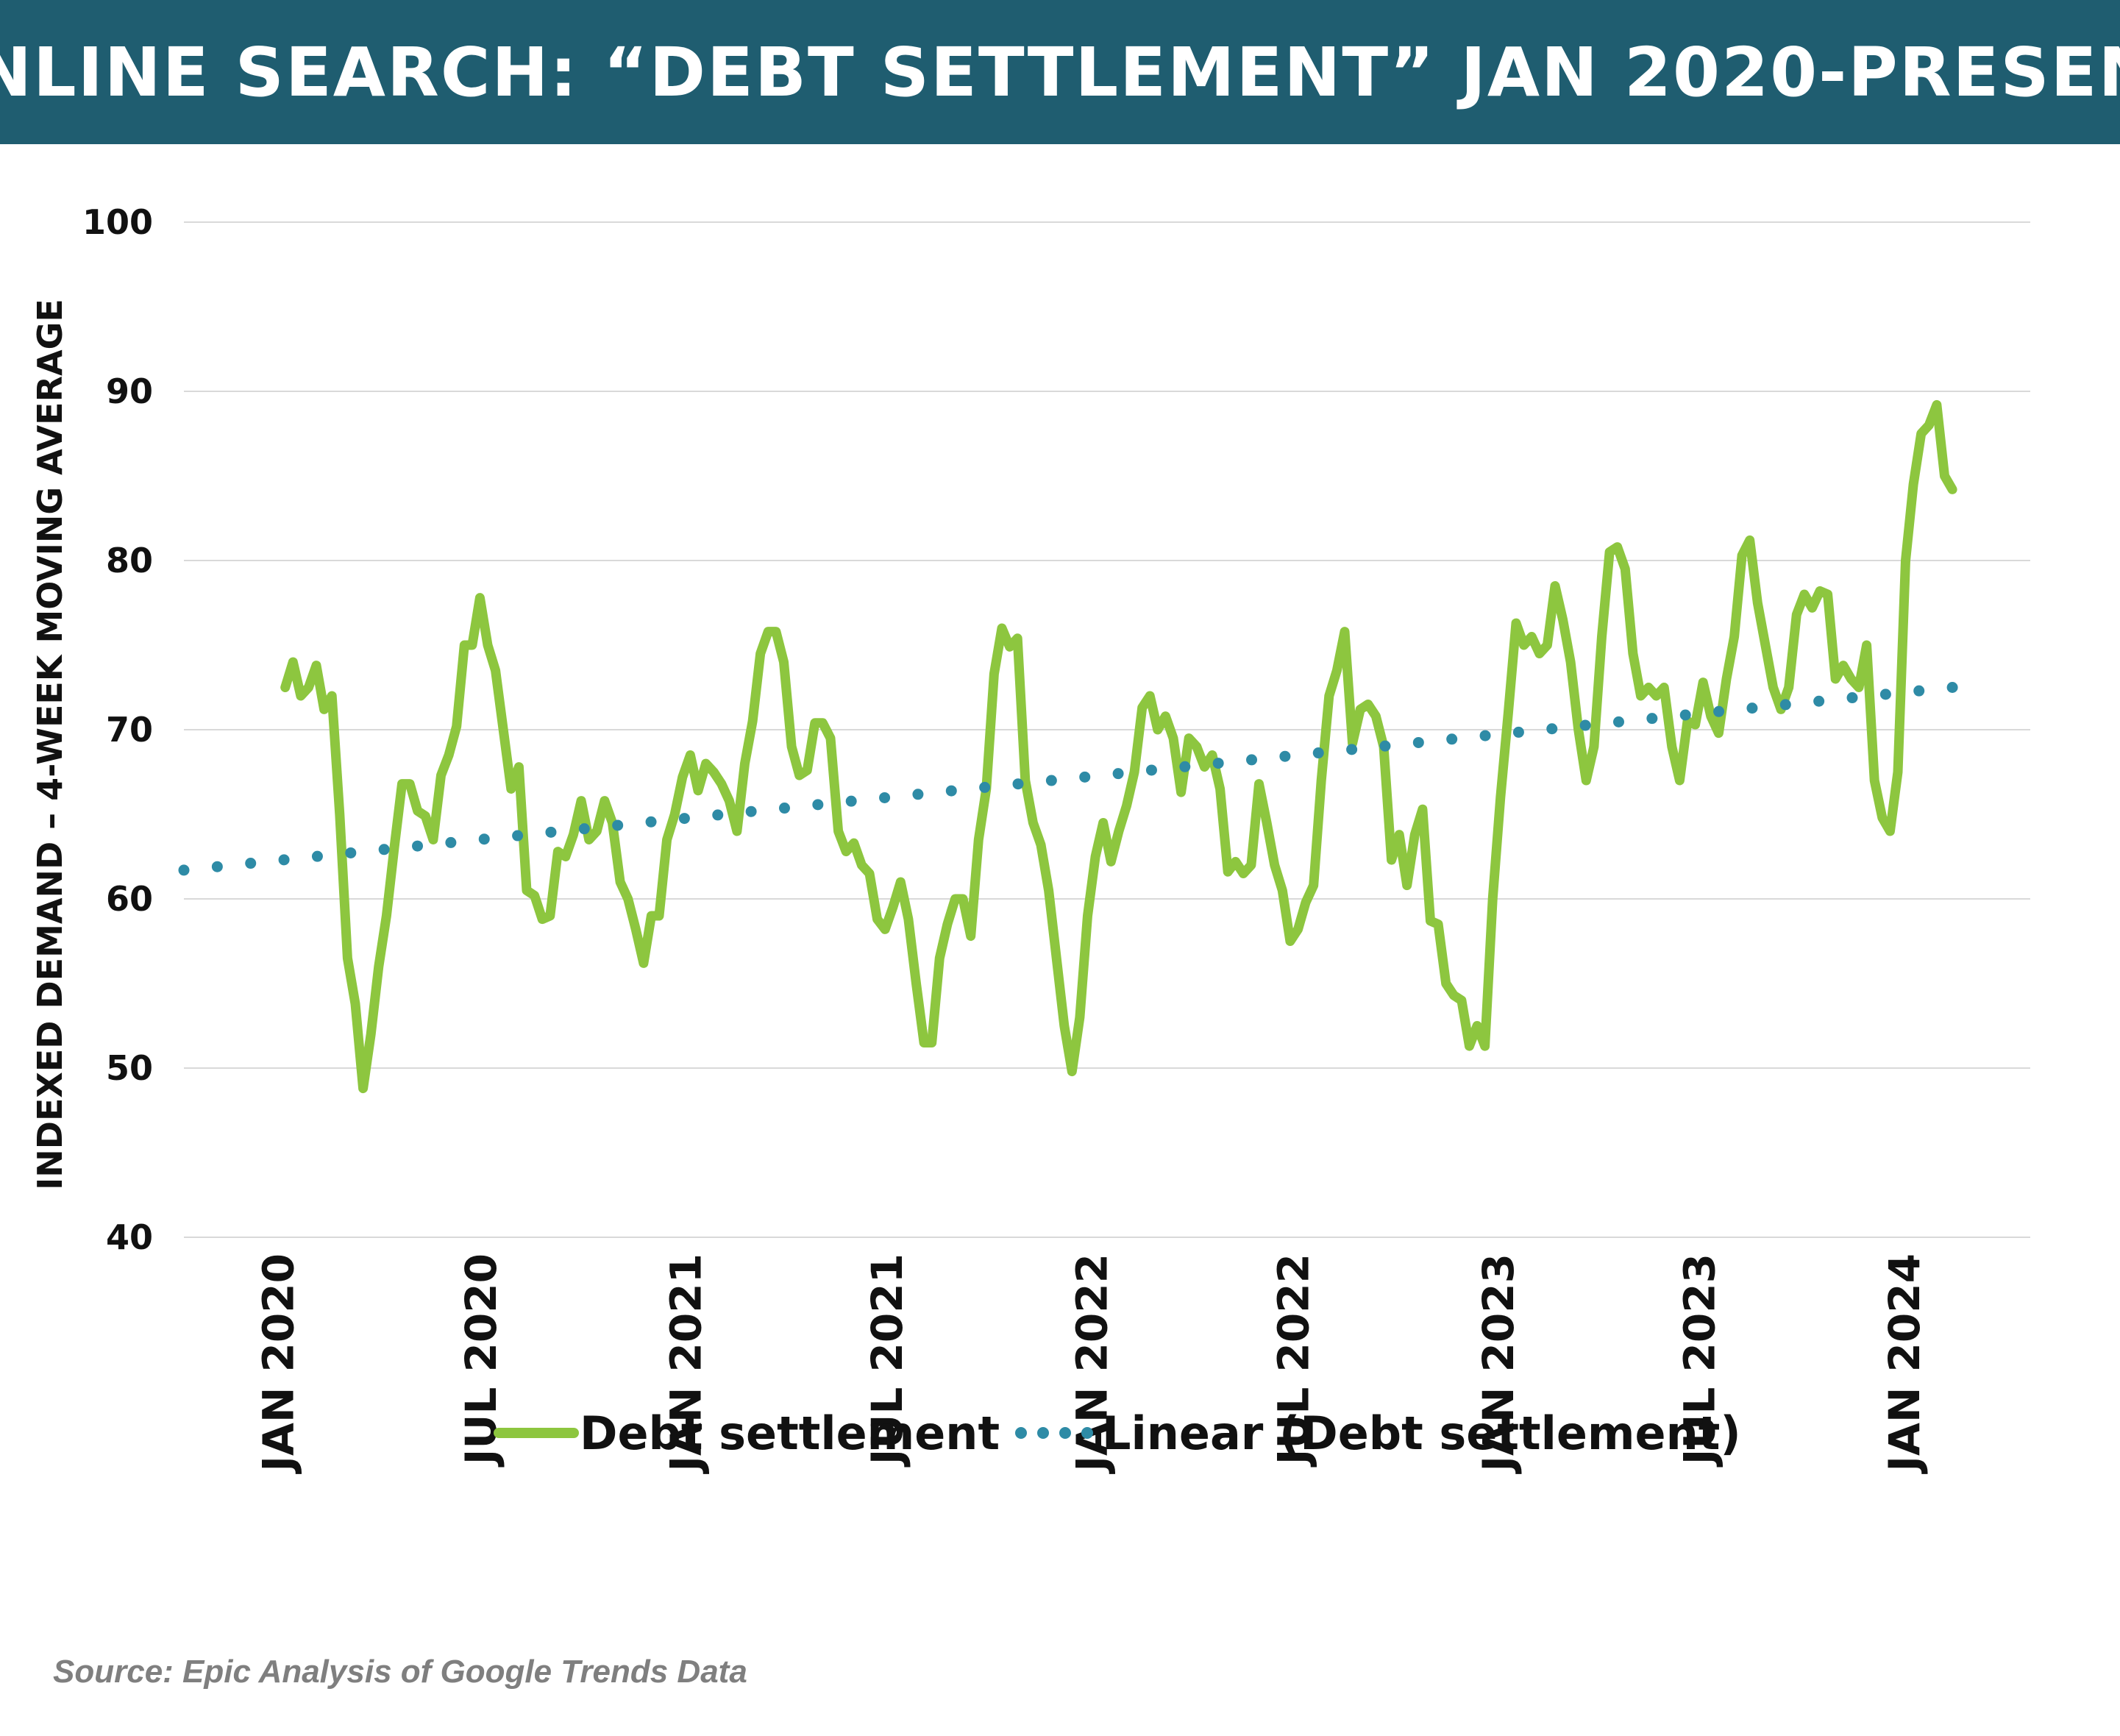 The image size is (2120, 1736). I want to click on y-tick-label: 90, so click(129, 391).